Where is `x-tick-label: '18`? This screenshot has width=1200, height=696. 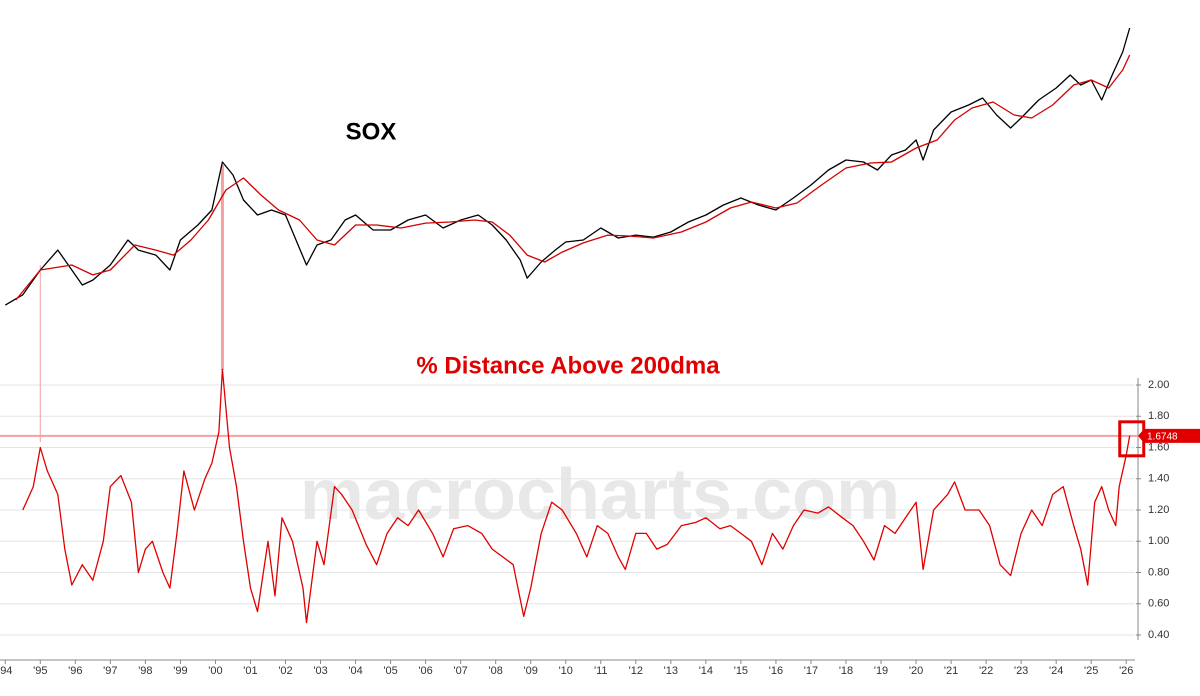 x-tick-label: '18 is located at coordinates (846, 671).